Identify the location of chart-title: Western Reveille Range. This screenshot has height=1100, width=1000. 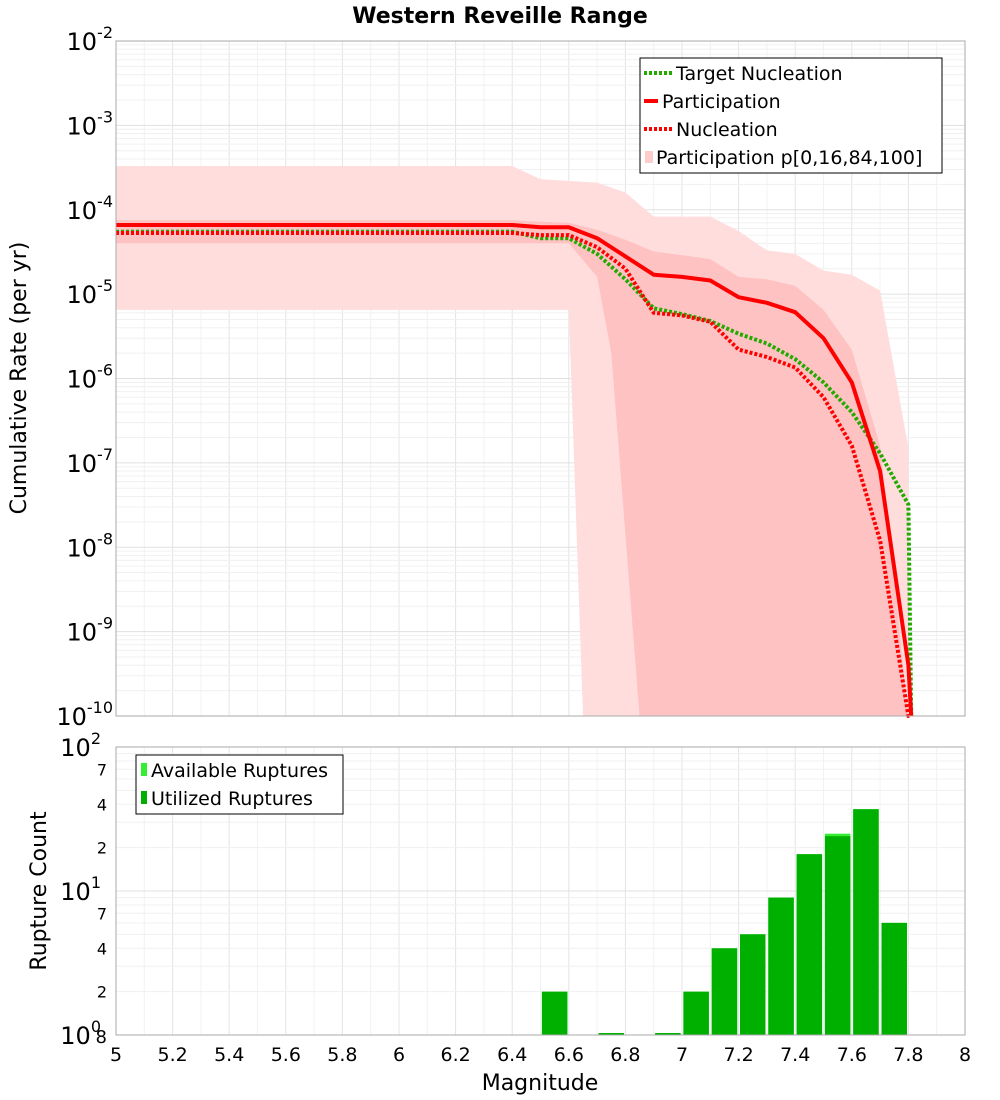
(500, 16).